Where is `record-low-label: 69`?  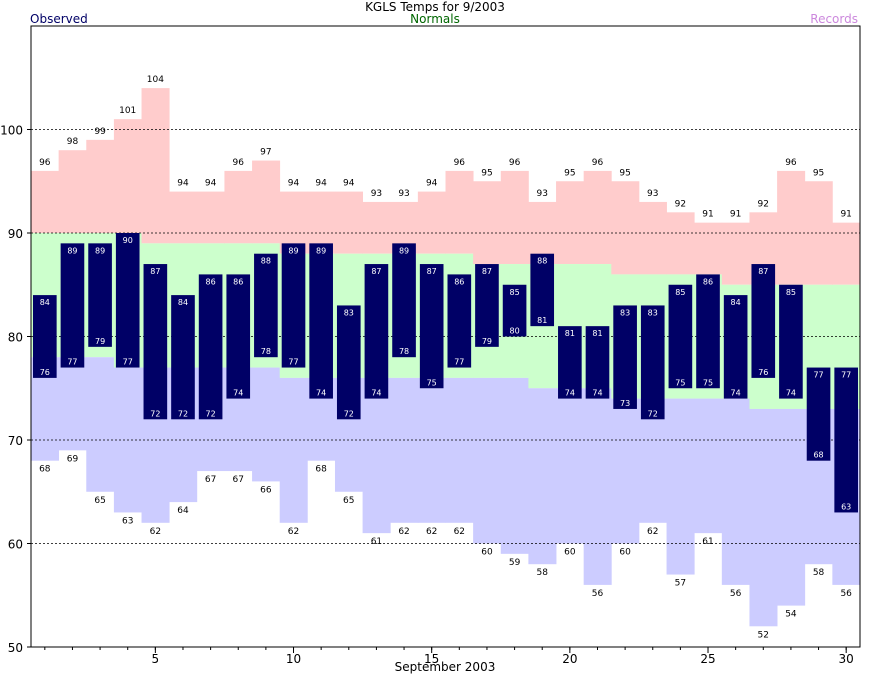
record-low-label: 69 is located at coordinates (73, 459).